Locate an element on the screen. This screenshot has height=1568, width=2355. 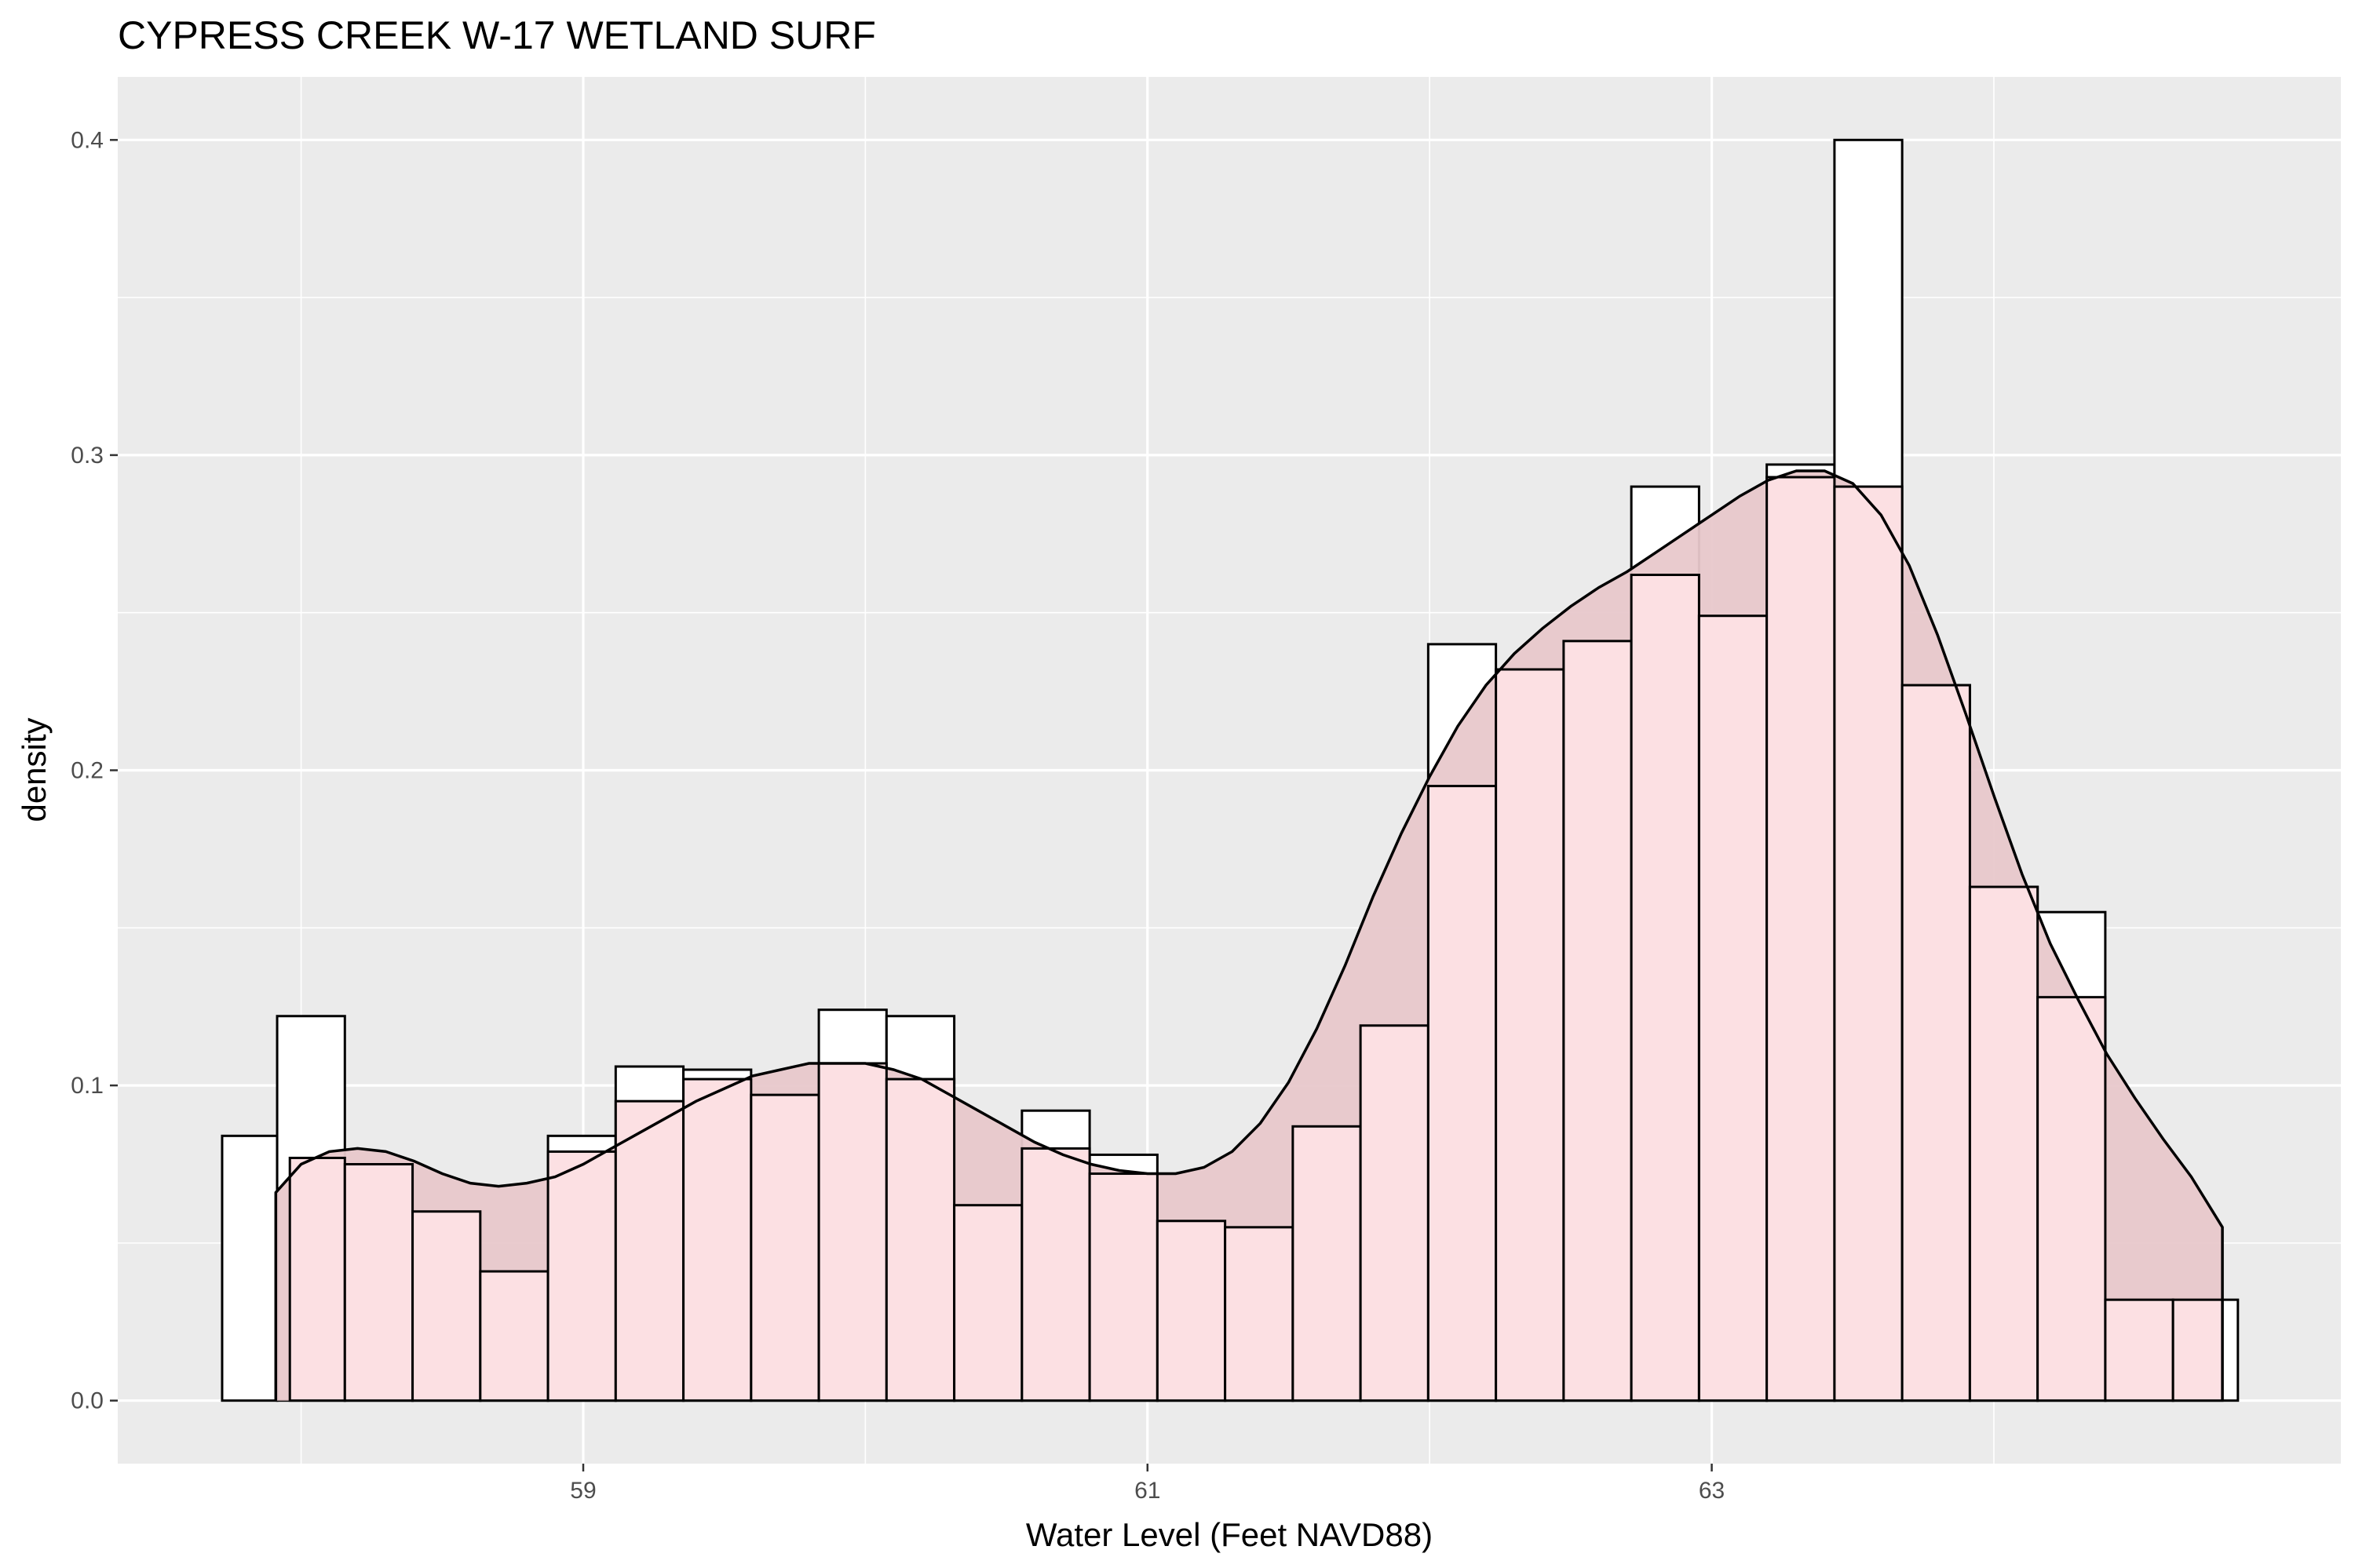
y-tick-label: 0.3 is located at coordinates (87, 456).